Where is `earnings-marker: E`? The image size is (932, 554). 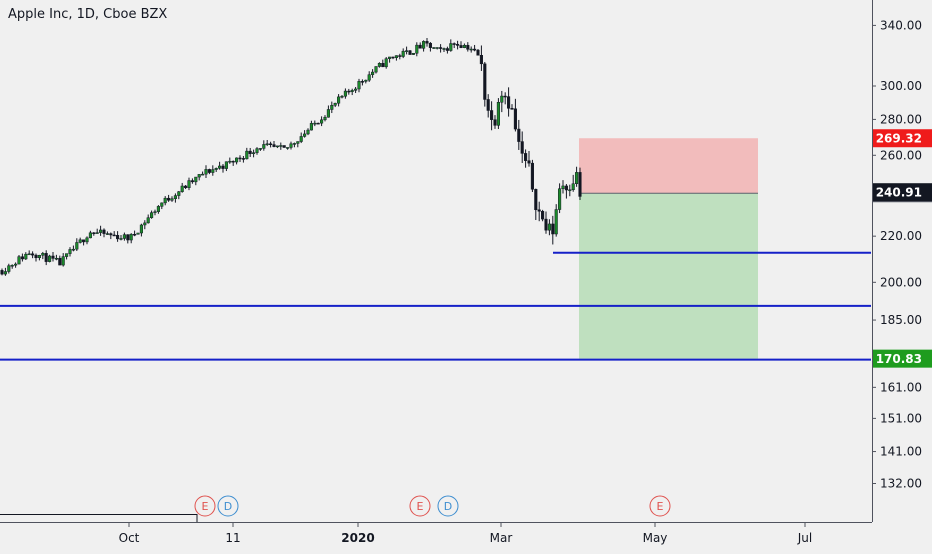
earnings-marker: E is located at coordinates (660, 506).